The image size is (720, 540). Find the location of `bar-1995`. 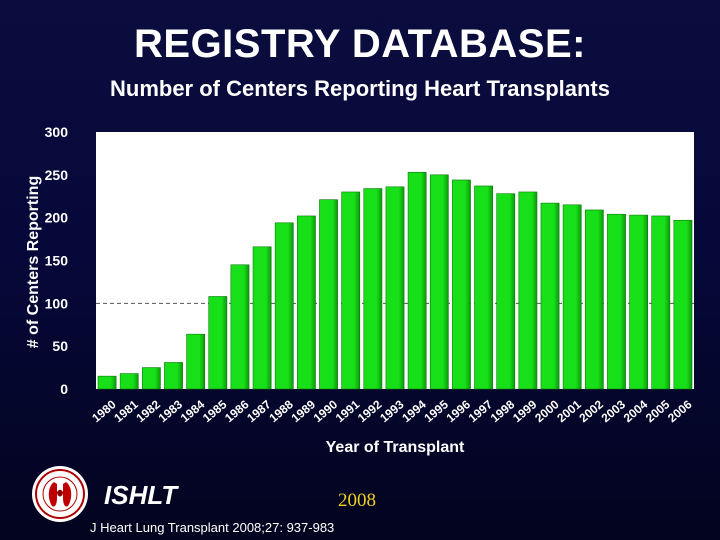

bar-1995 is located at coordinates (439, 282).